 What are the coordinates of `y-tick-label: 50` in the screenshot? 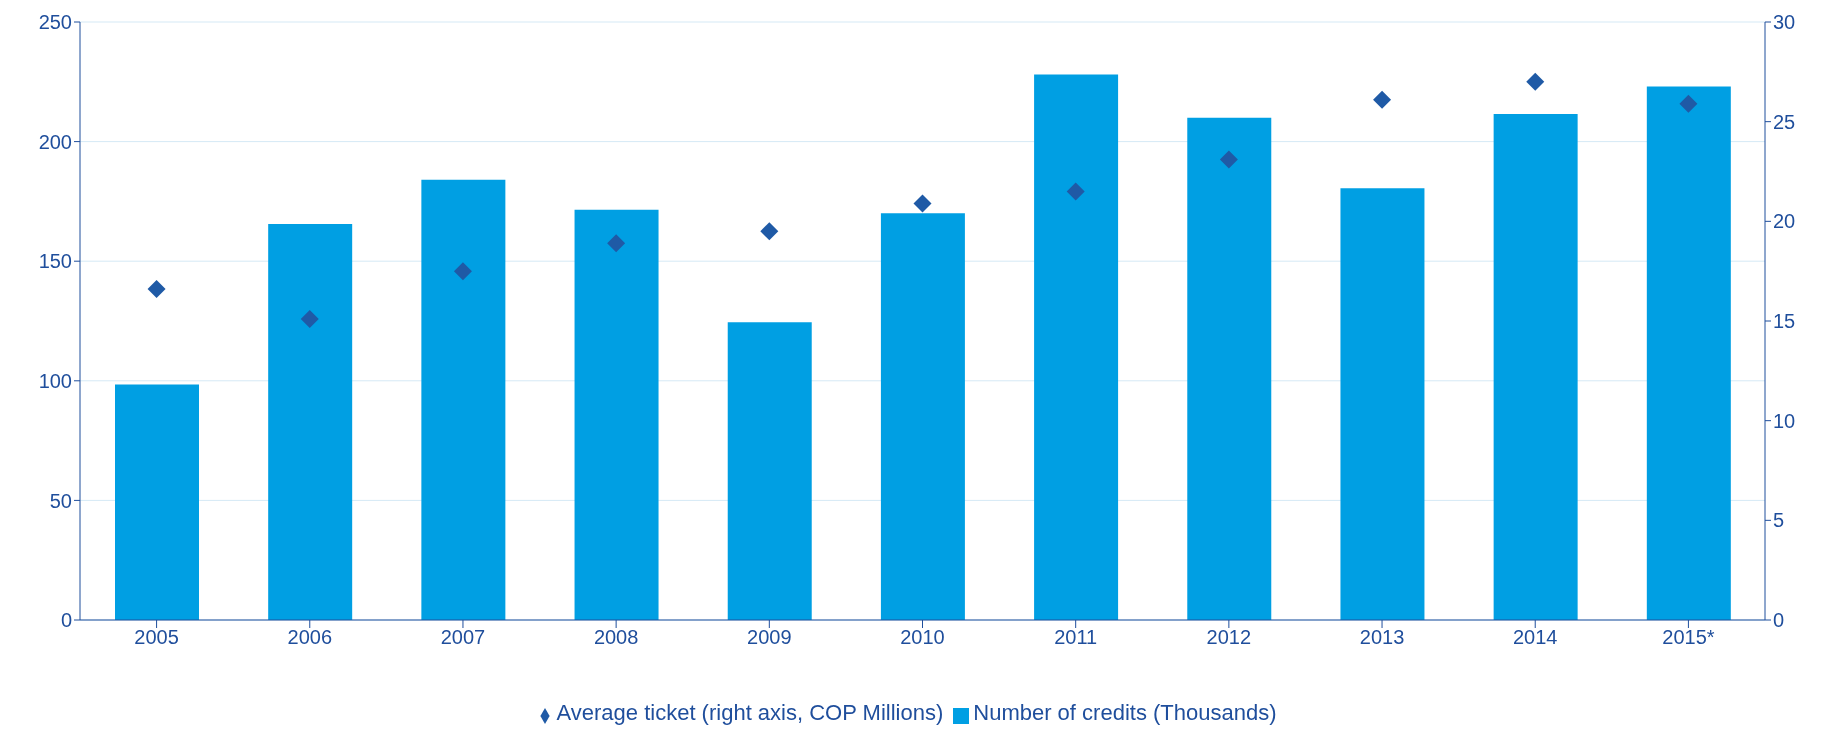 It's located at (60, 500).